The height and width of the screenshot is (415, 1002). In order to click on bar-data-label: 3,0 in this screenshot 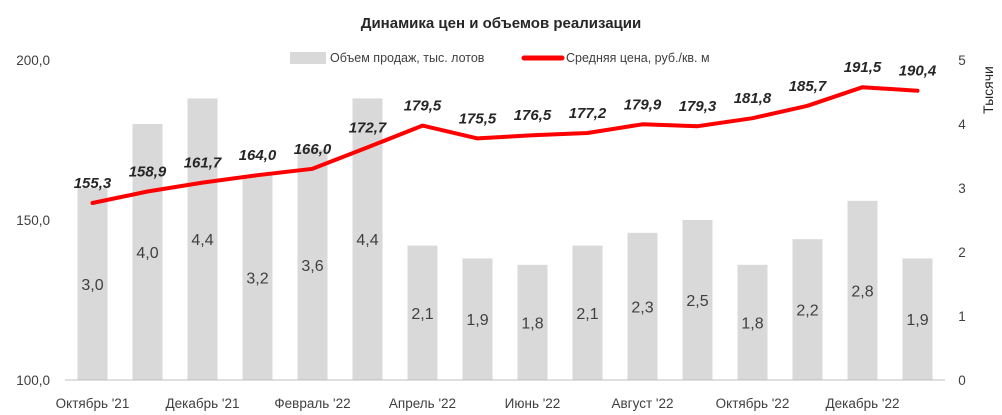, I will do `click(92, 285)`.